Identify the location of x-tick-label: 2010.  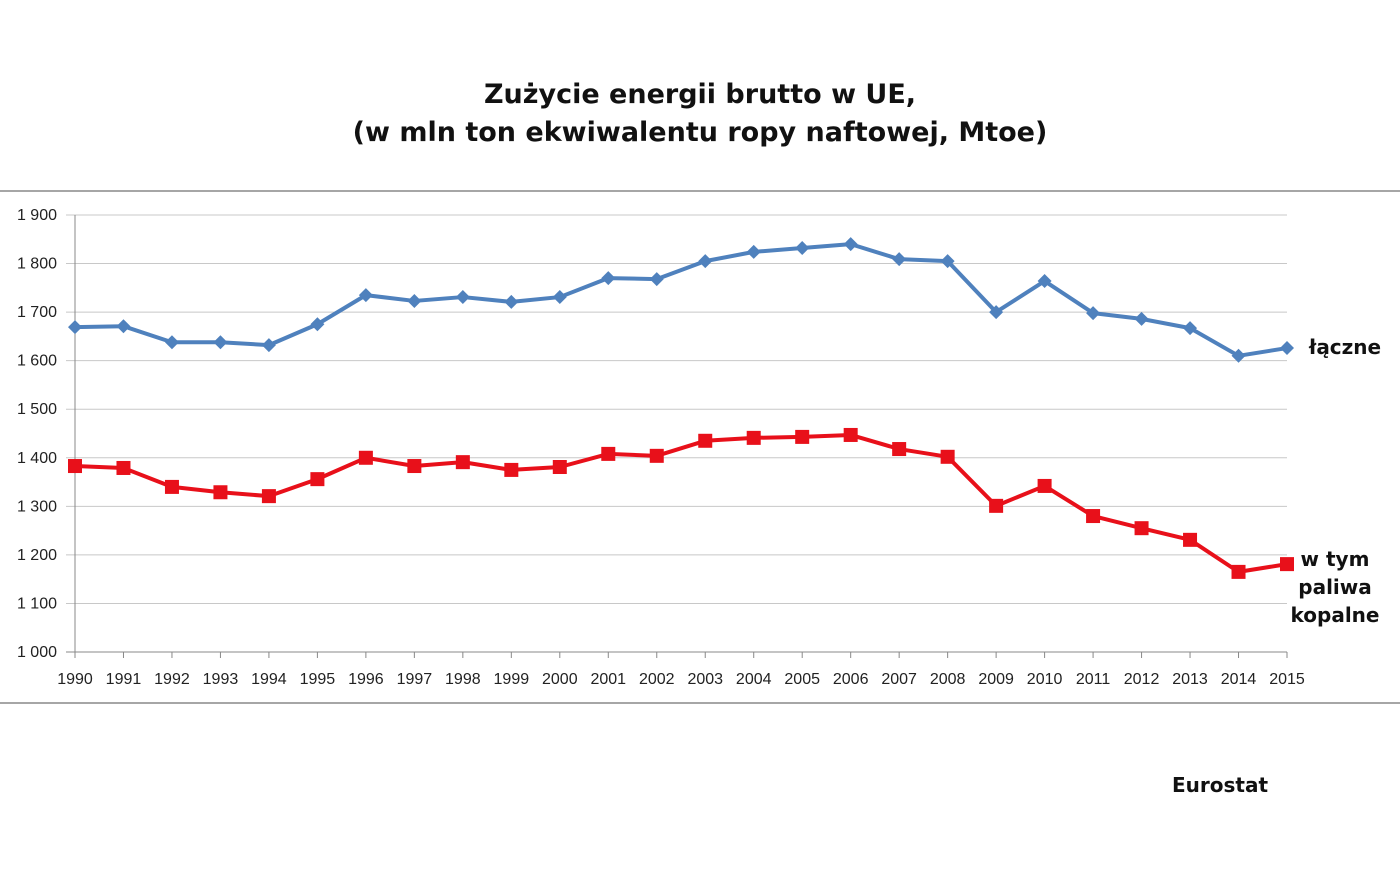
(1045, 679).